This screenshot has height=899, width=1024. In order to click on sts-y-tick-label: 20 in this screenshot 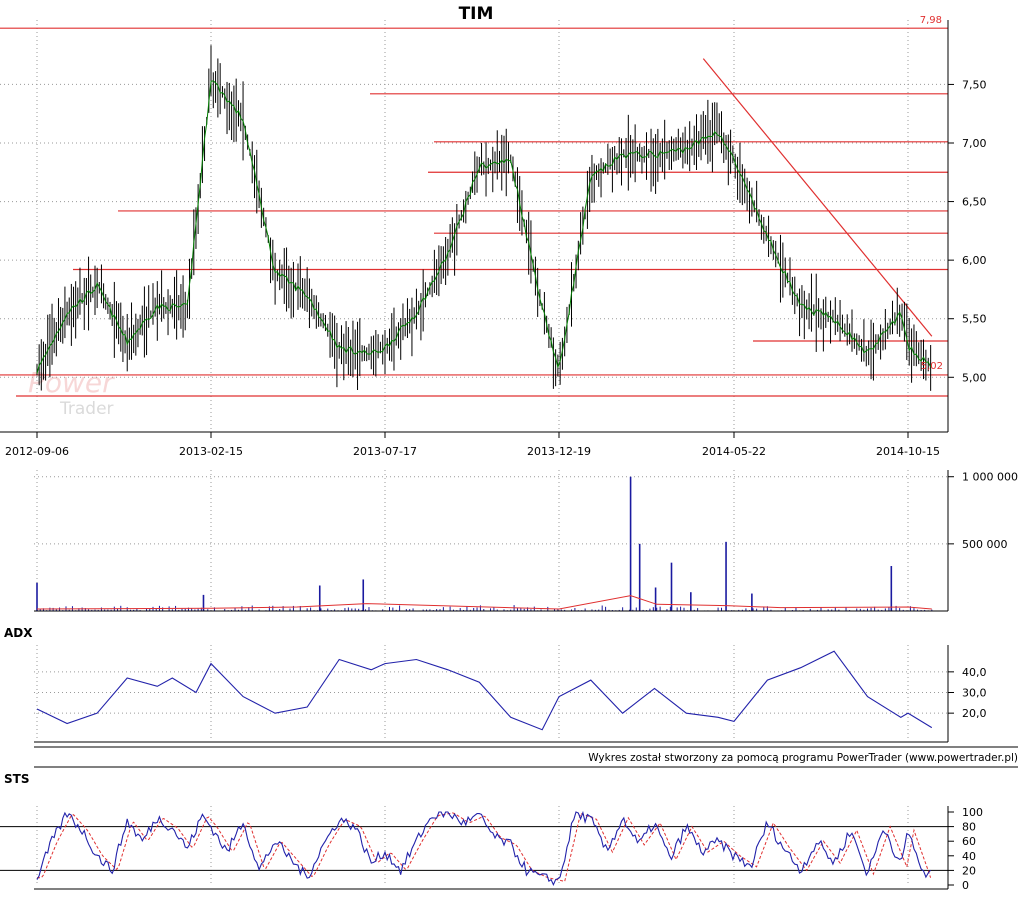, I will do `click(969, 870)`.